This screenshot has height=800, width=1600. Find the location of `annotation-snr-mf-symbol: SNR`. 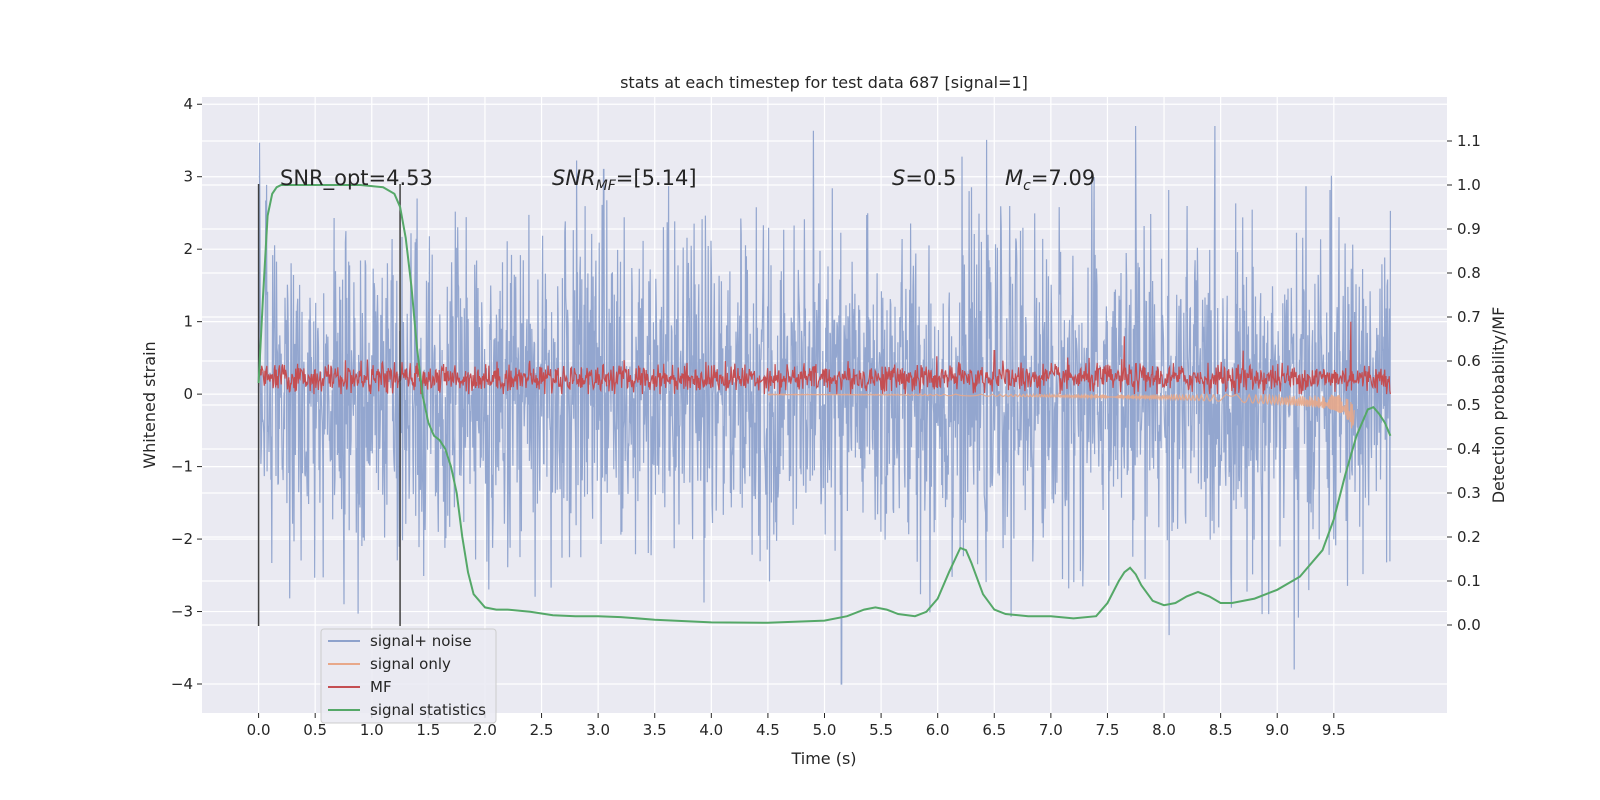

annotation-snr-mf-symbol: SNR is located at coordinates (574, 178).